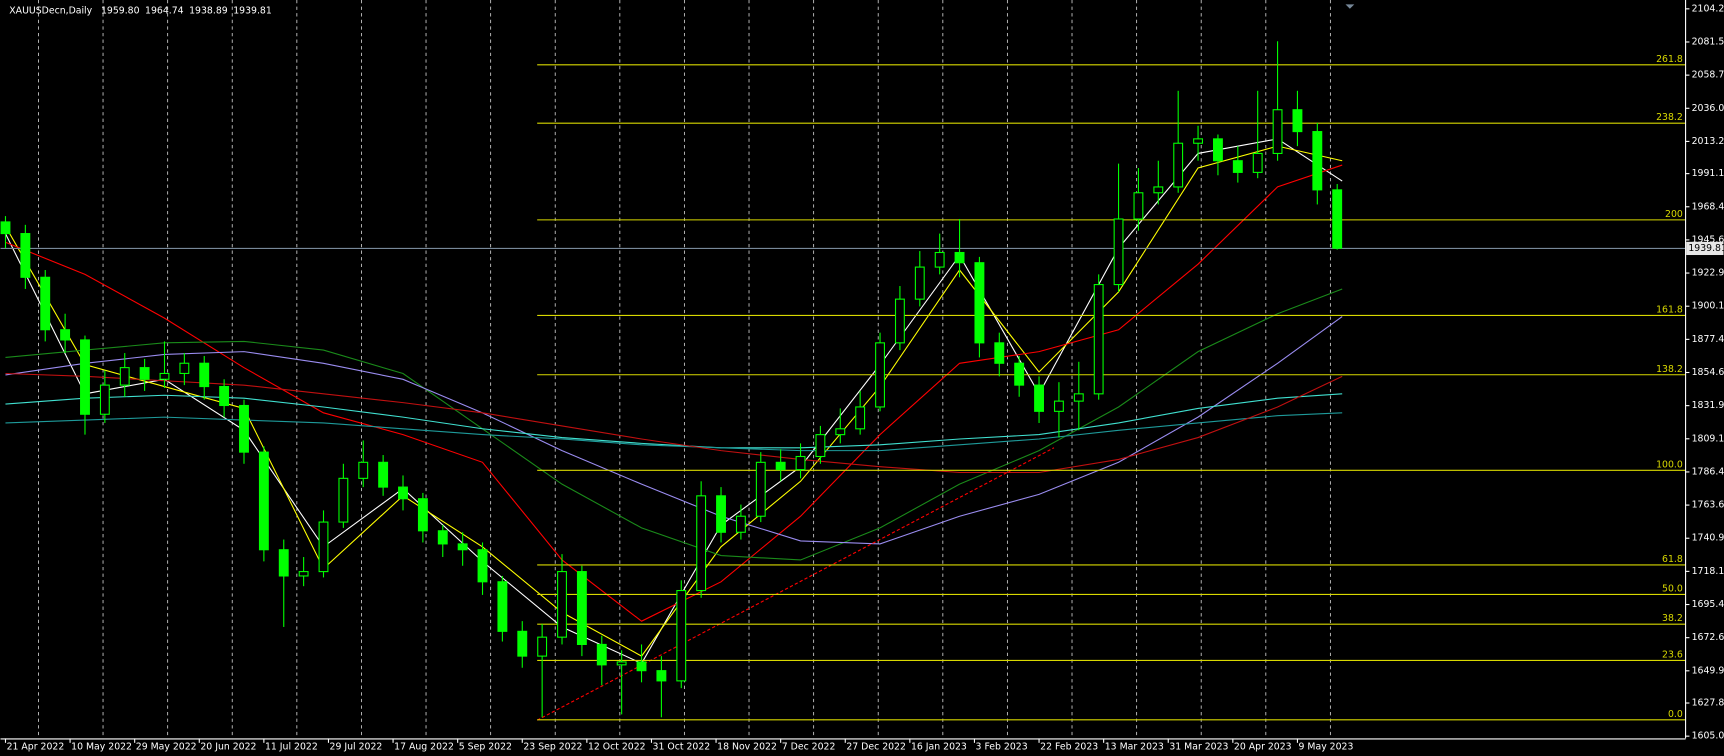 This screenshot has height=756, width=1724. Describe the element at coordinates (795, 584) in the screenshot. I see `trendline` at that location.